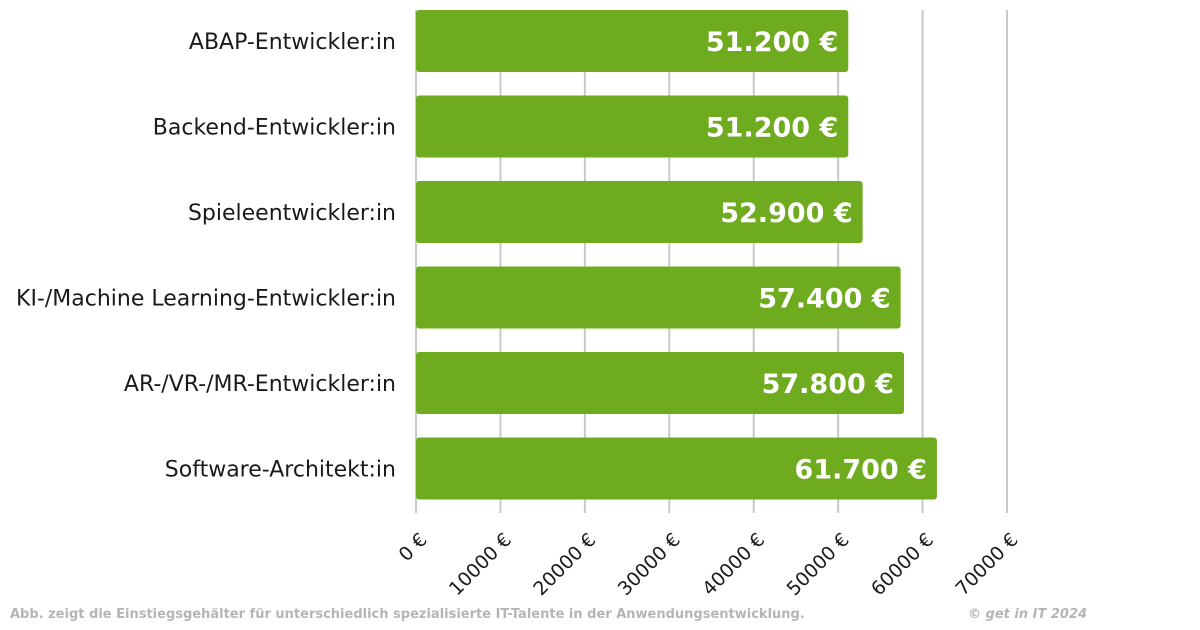 The width and height of the screenshot is (1200, 630). I want to click on value-label: 57.400 €, so click(824, 299).